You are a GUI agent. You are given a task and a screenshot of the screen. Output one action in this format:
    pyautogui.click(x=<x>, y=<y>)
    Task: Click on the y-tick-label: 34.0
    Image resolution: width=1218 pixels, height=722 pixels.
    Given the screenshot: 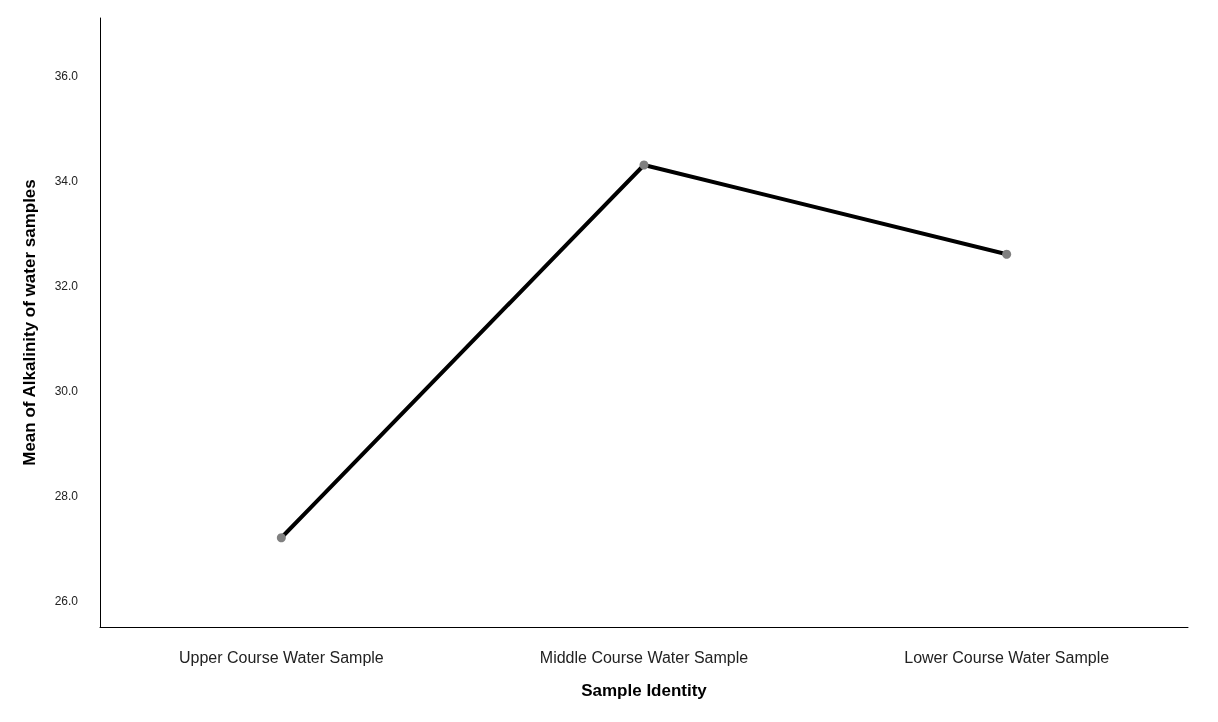 What is the action you would take?
    pyautogui.click(x=66, y=180)
    